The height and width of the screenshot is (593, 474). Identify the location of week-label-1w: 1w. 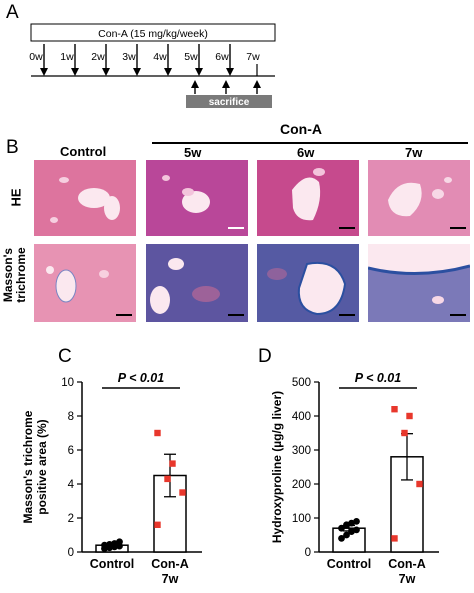
(67, 57).